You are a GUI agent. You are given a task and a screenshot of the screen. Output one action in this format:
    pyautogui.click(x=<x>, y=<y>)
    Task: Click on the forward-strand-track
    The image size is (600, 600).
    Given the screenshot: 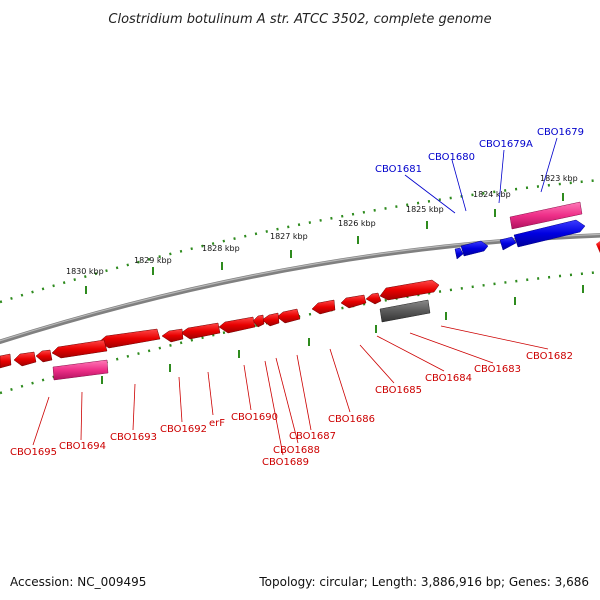 What is the action you would take?
    pyautogui.click(x=527, y=230)
    